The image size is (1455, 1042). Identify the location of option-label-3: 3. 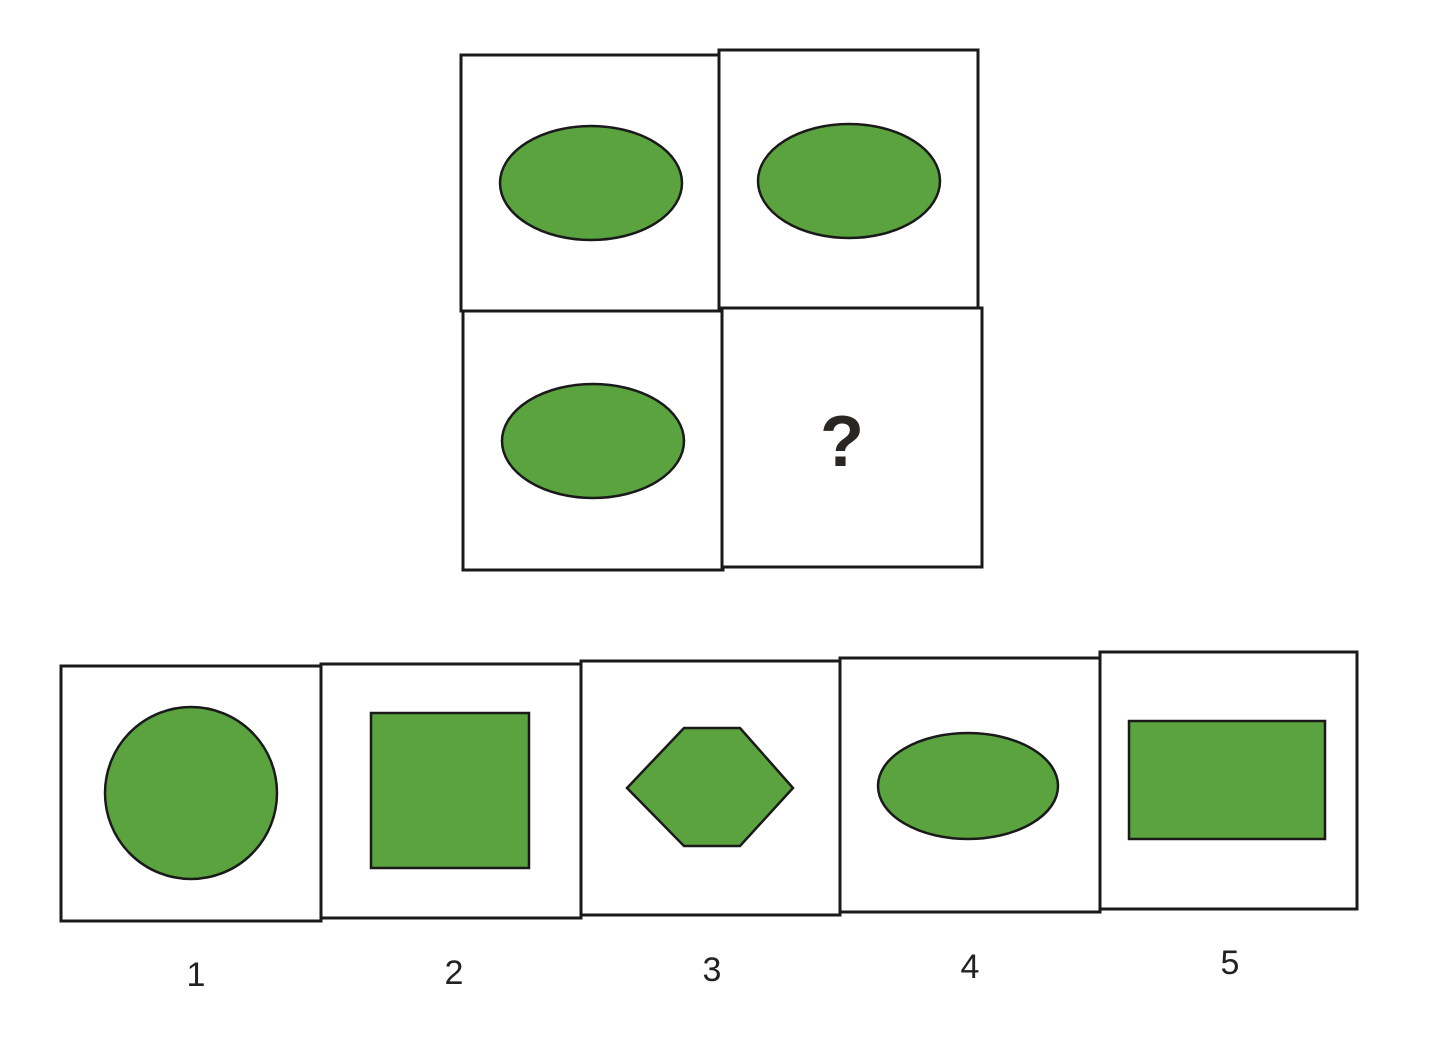
(712, 970).